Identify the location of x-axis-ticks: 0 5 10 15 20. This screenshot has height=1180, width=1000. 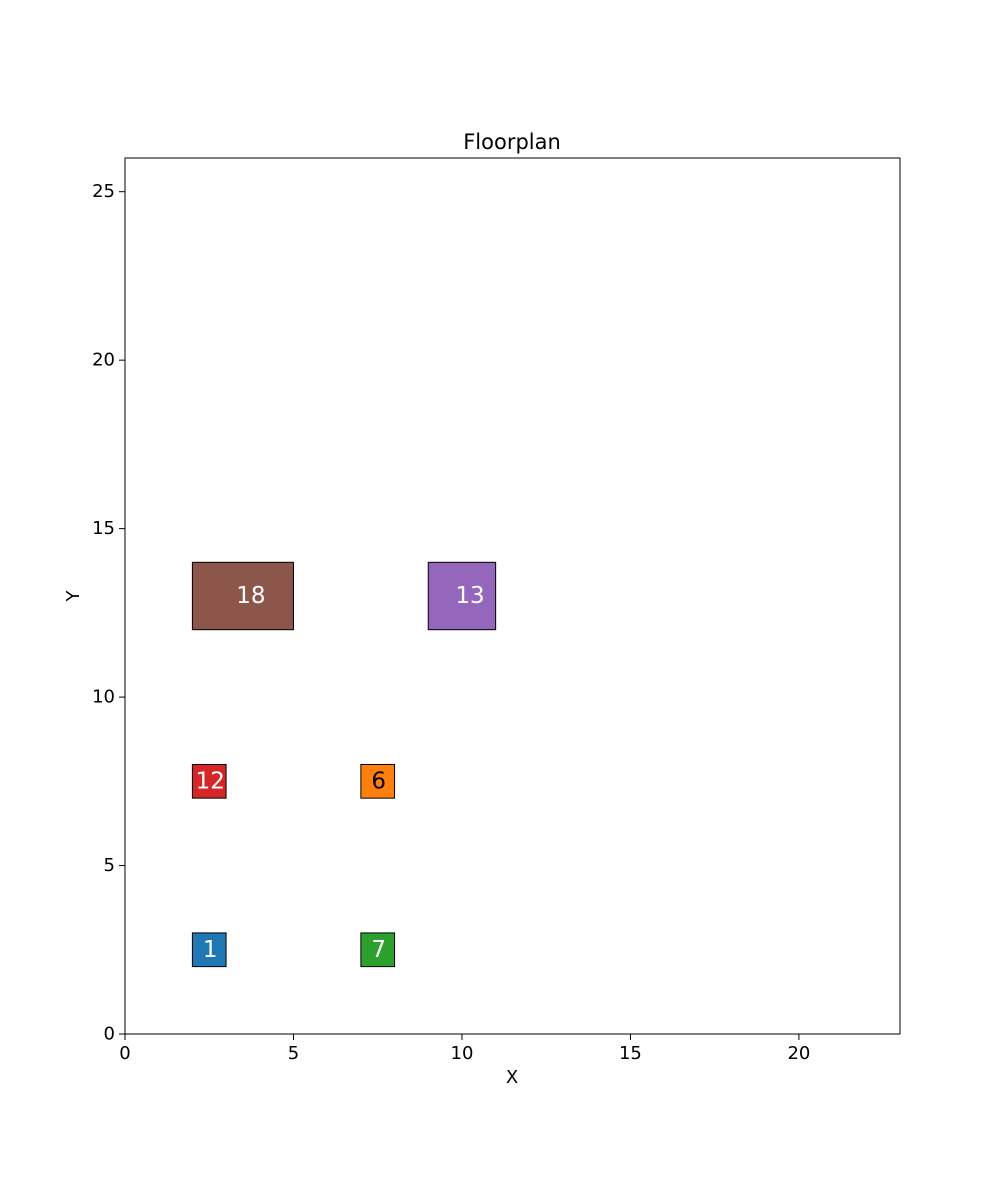
(464, 1049).